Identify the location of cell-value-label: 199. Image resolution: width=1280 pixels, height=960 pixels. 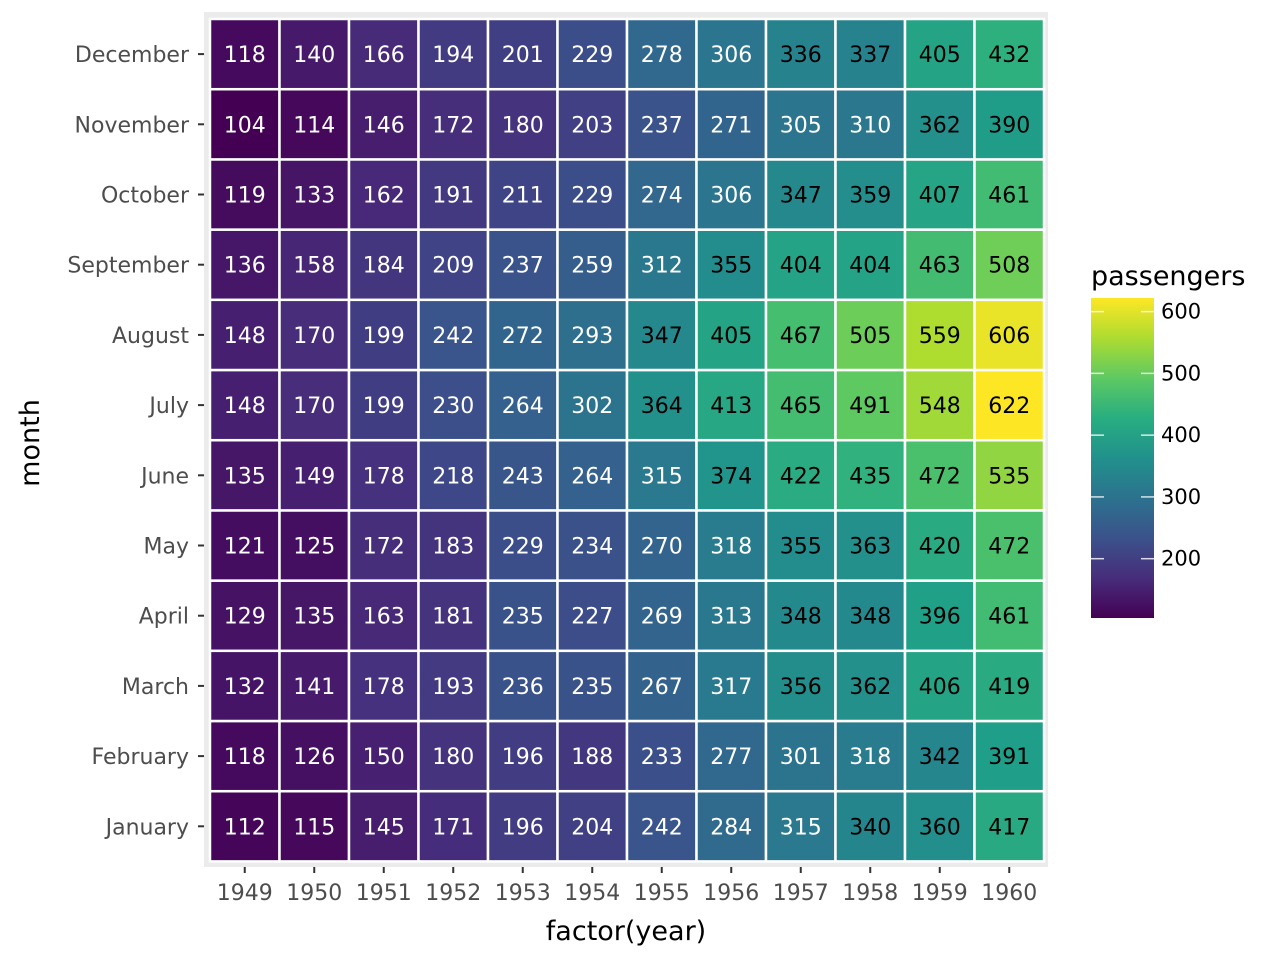
(384, 406).